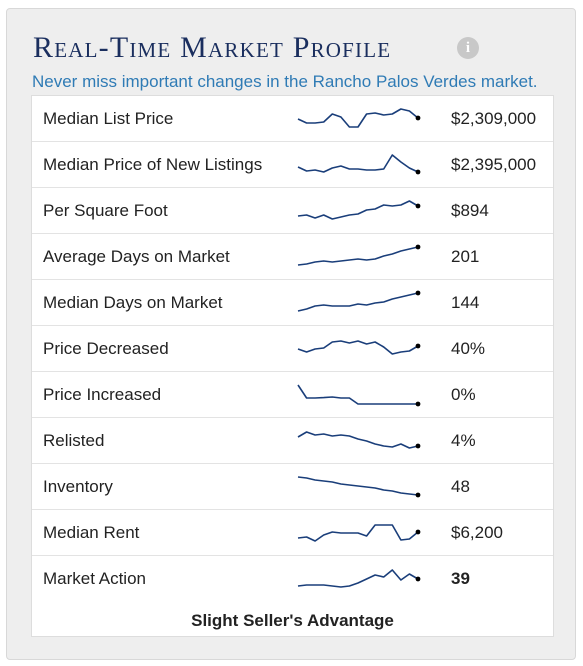 This screenshot has width=583, height=666. Describe the element at coordinates (292, 165) in the screenshot. I see `metric-row: Median Price of New Listings $2,395,000` at that location.